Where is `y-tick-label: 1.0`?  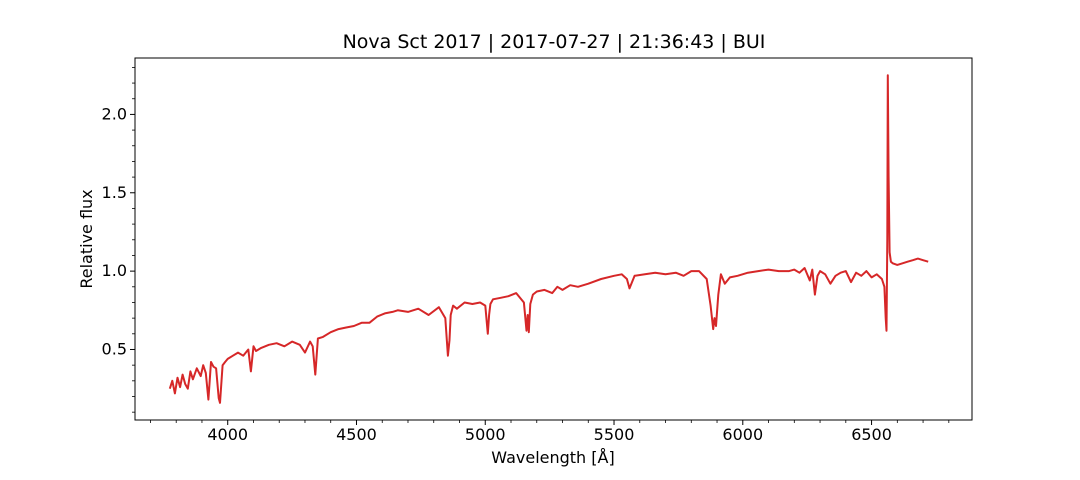
y-tick-label: 1.0 is located at coordinates (114, 270).